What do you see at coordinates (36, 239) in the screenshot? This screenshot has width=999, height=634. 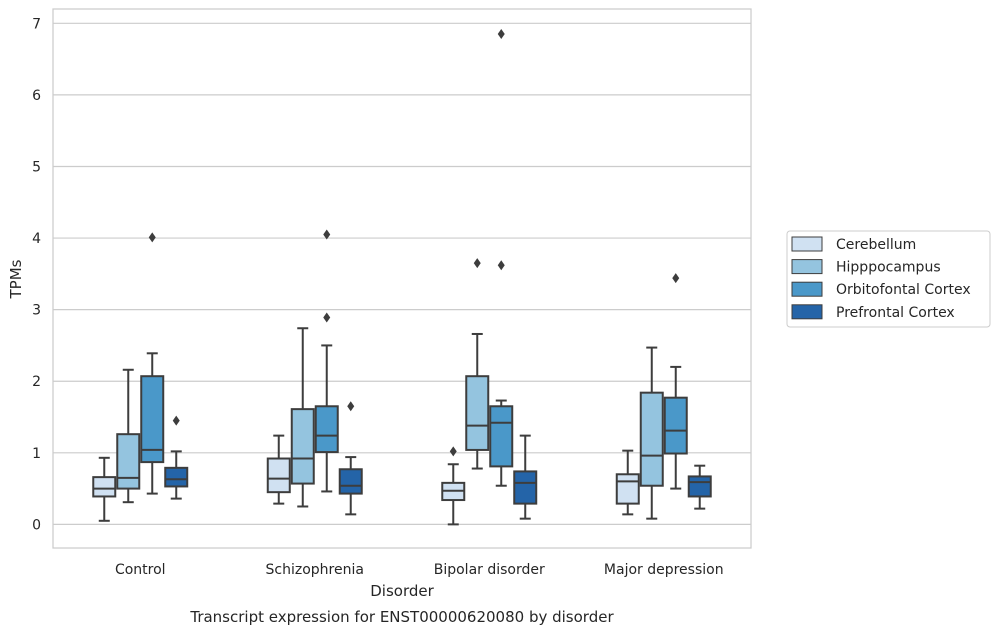 I see `y-tick-label: 4` at bounding box center [36, 239].